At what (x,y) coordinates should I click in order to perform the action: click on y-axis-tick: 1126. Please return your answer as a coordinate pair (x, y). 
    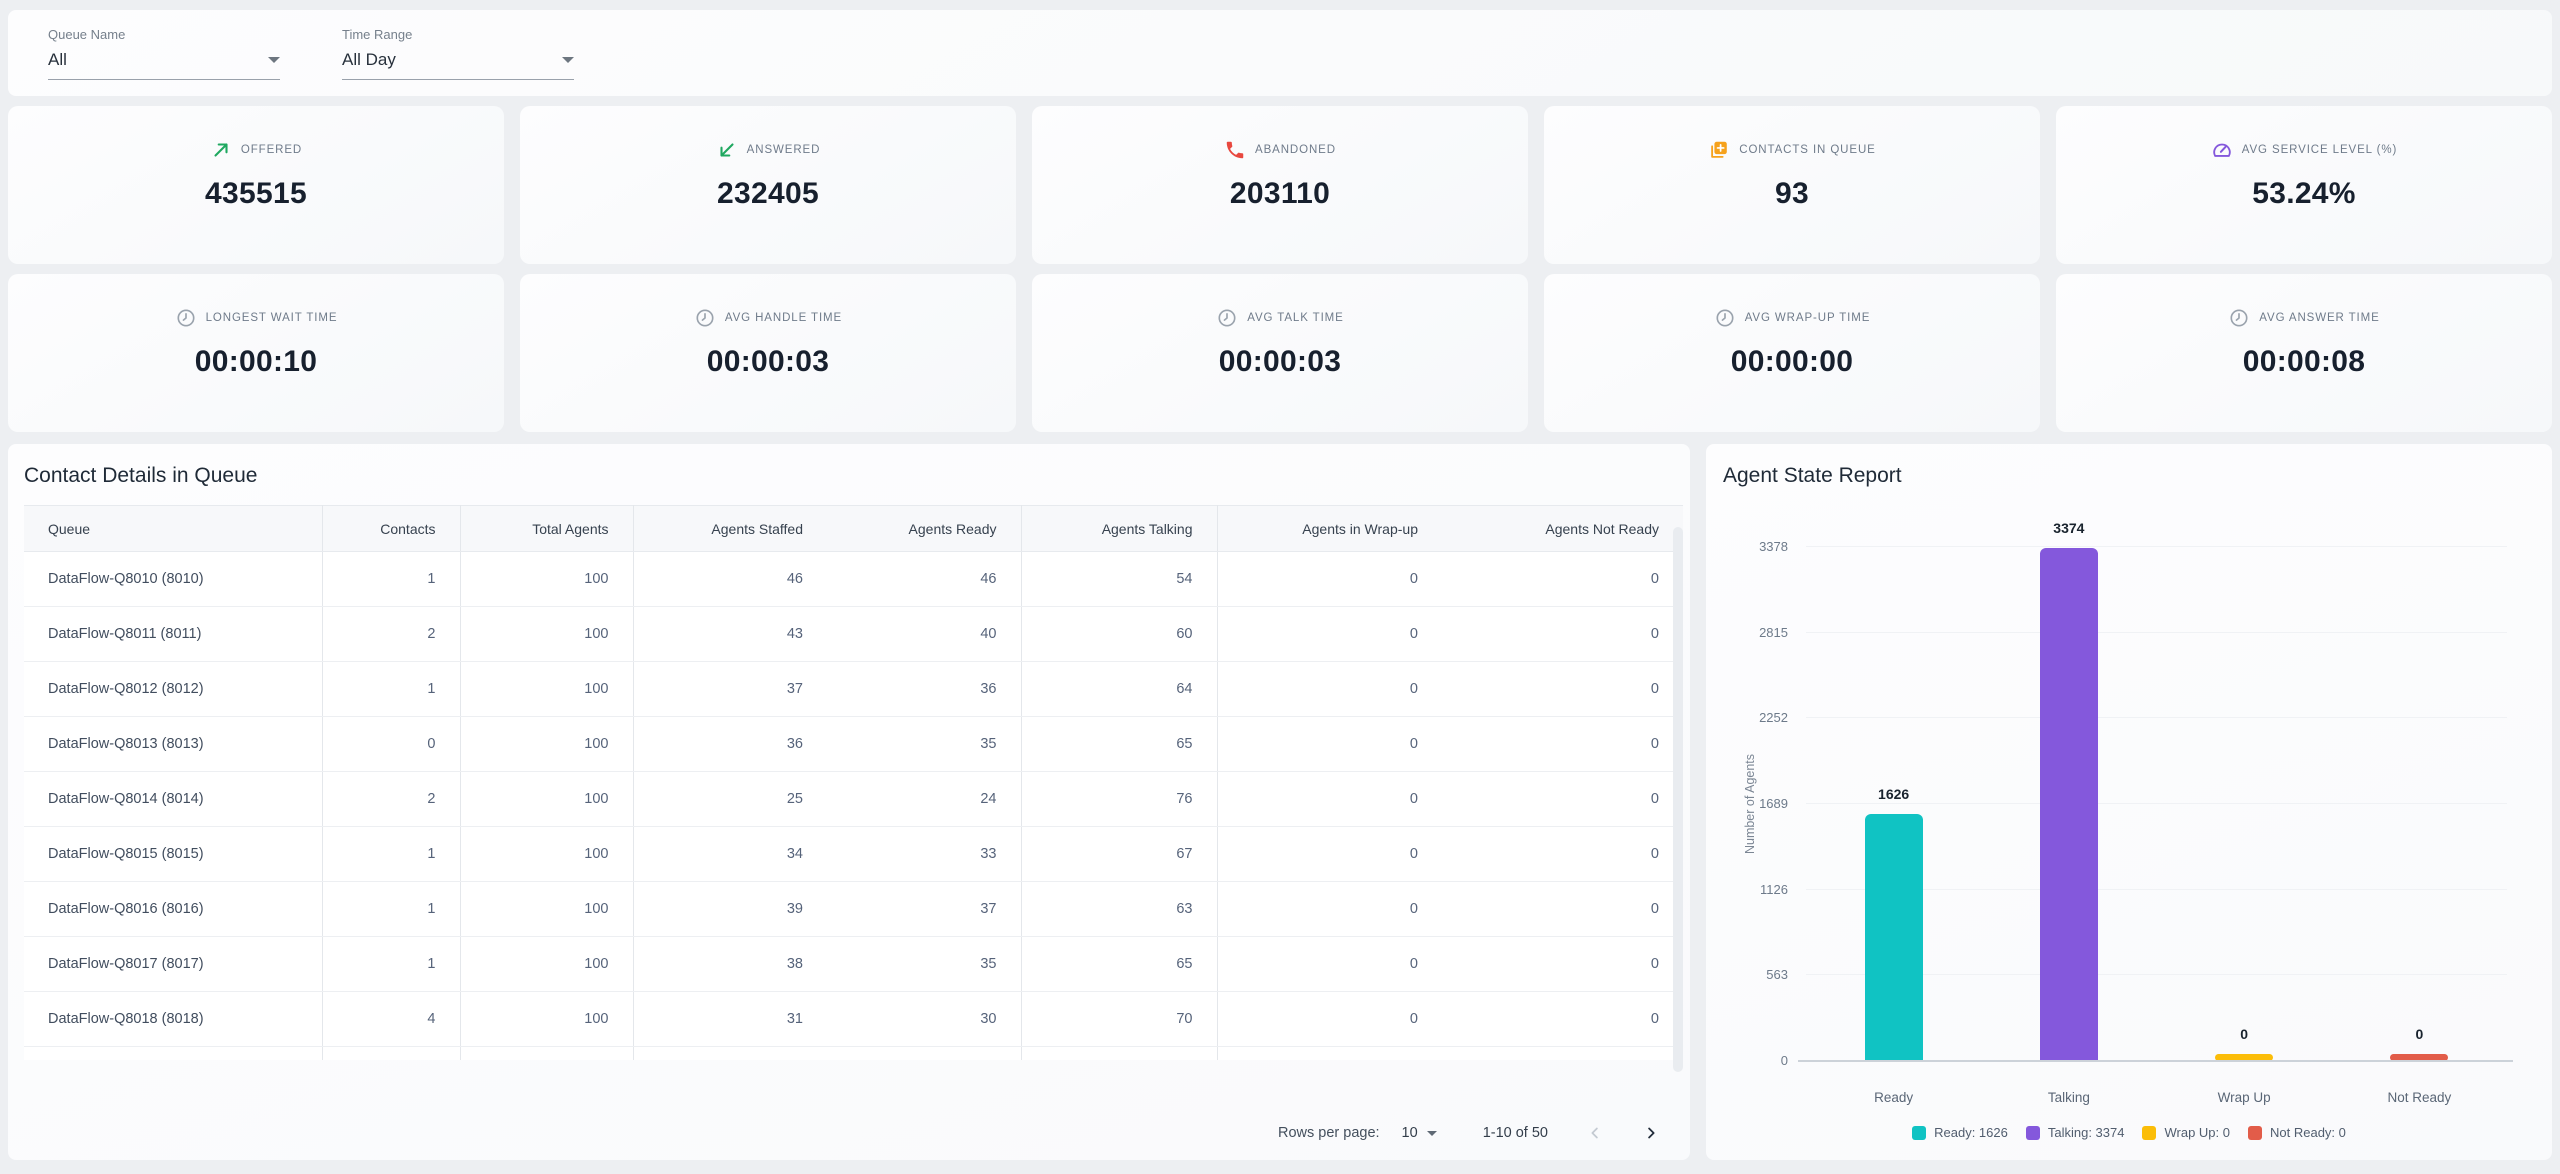
    Looking at the image, I should click on (1774, 889).